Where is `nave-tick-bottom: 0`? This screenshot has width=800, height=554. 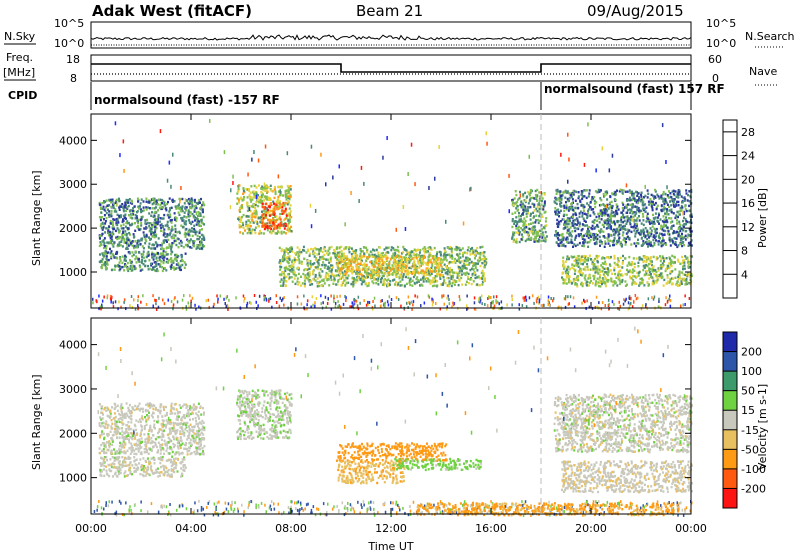 nave-tick-bottom: 0 is located at coordinates (715, 78).